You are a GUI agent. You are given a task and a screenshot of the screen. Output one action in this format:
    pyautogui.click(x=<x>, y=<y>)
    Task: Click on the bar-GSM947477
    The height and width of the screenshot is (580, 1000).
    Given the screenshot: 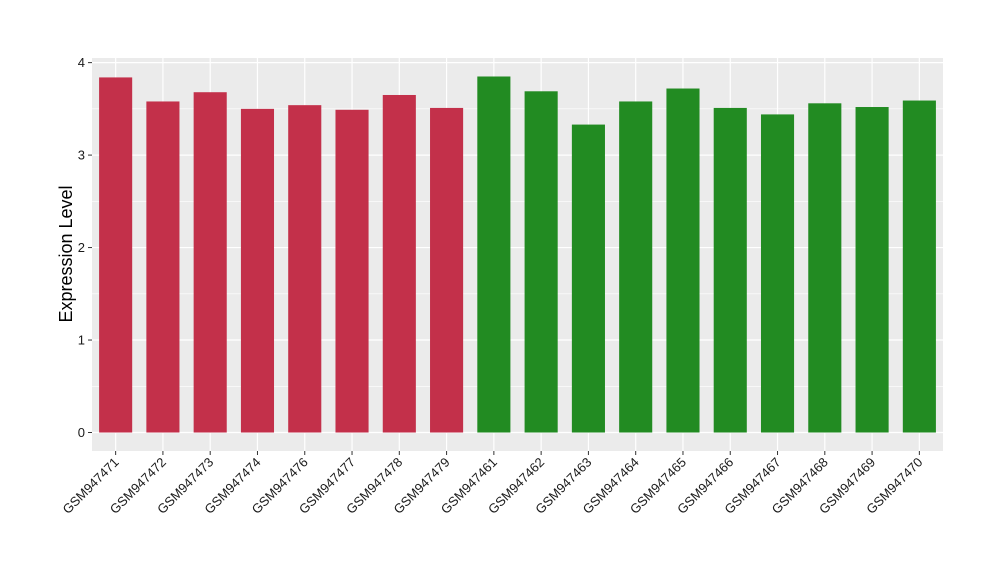 What is the action you would take?
    pyautogui.click(x=352, y=271)
    